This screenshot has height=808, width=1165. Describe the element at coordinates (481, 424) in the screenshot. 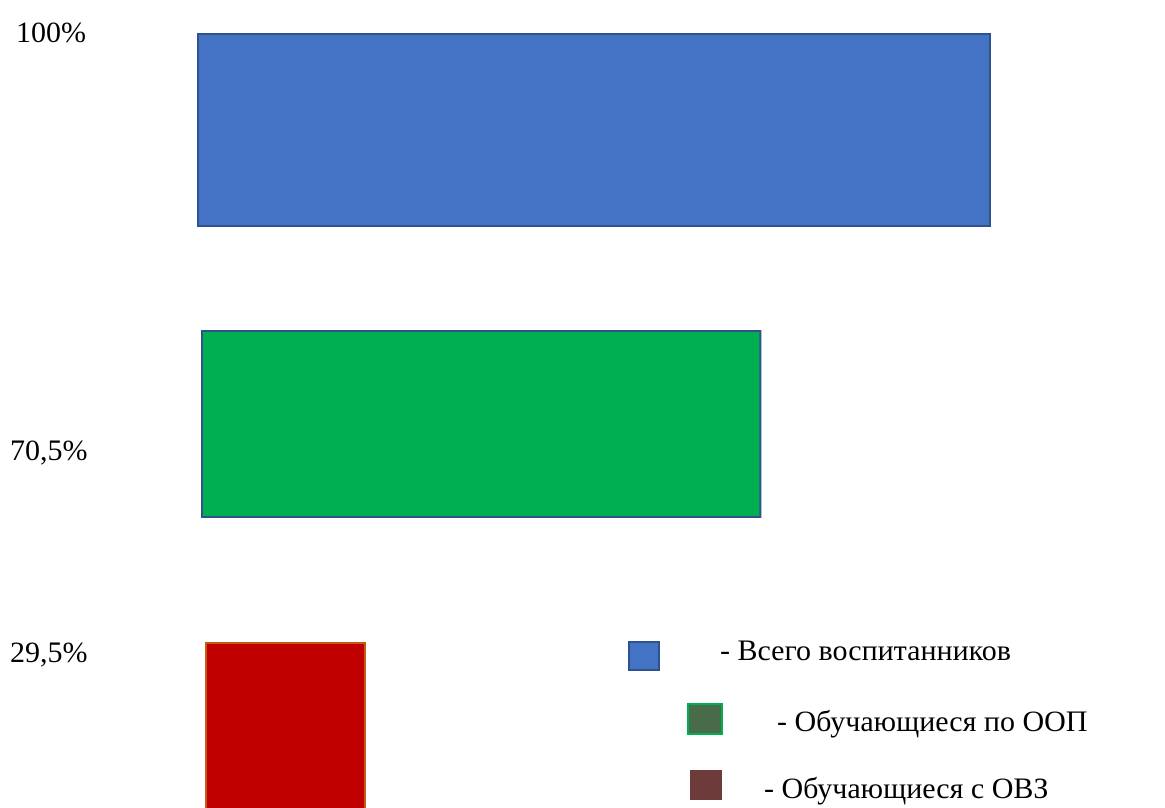

I see `bar-oop` at that location.